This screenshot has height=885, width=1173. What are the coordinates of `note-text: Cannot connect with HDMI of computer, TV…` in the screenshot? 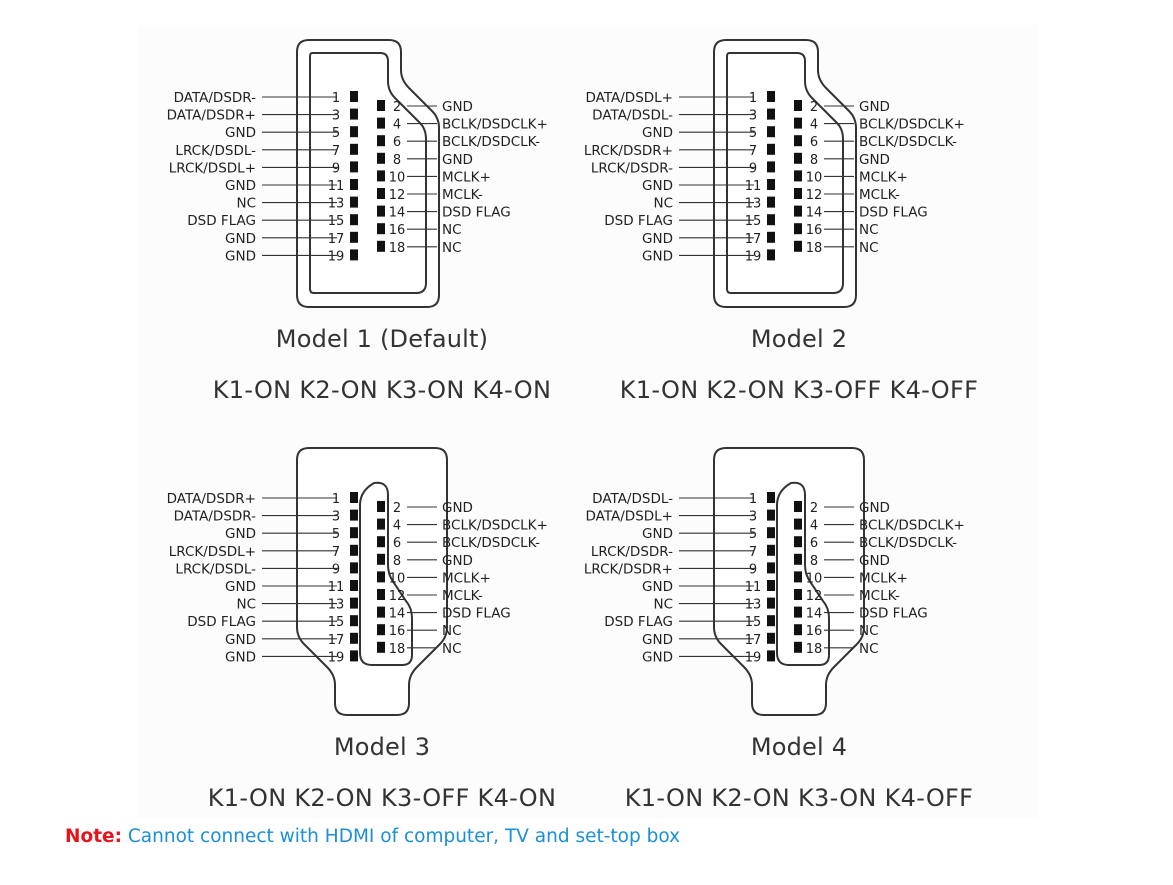 It's located at (404, 836).